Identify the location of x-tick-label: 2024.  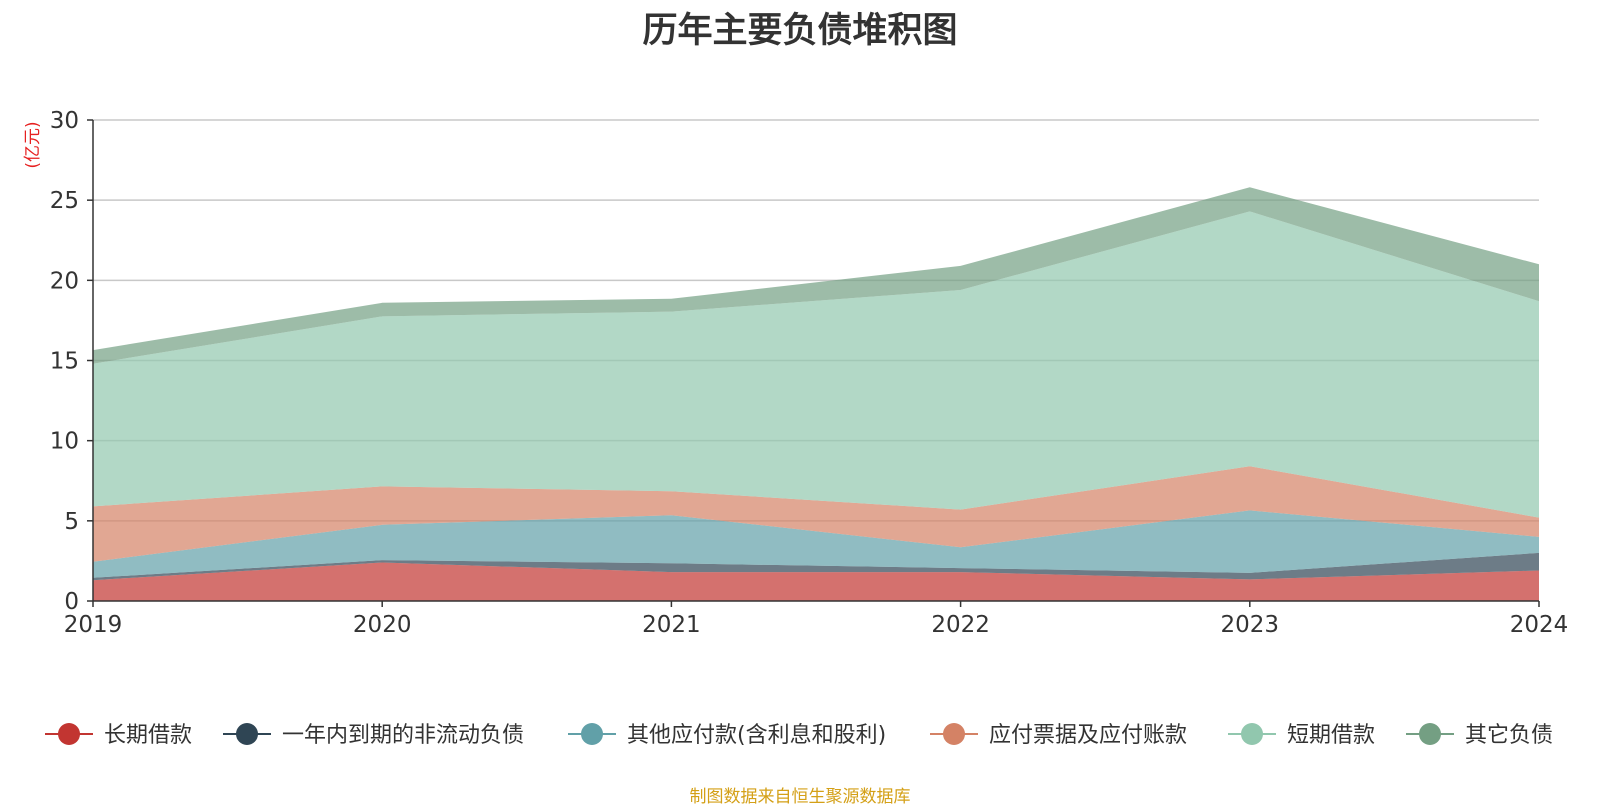
(1539, 625).